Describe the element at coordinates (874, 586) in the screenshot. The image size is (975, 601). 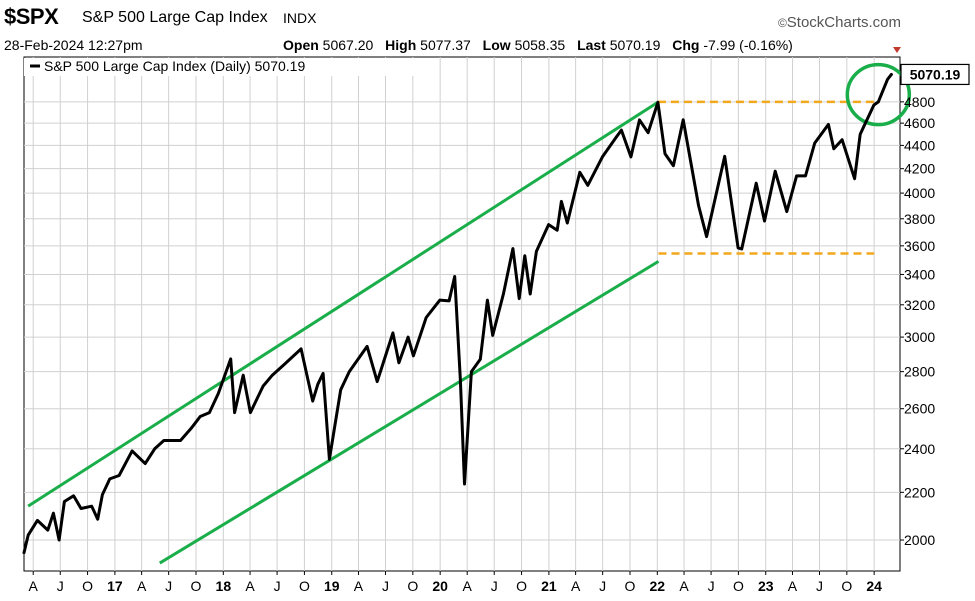
I see `x-tick-label: 24` at that location.